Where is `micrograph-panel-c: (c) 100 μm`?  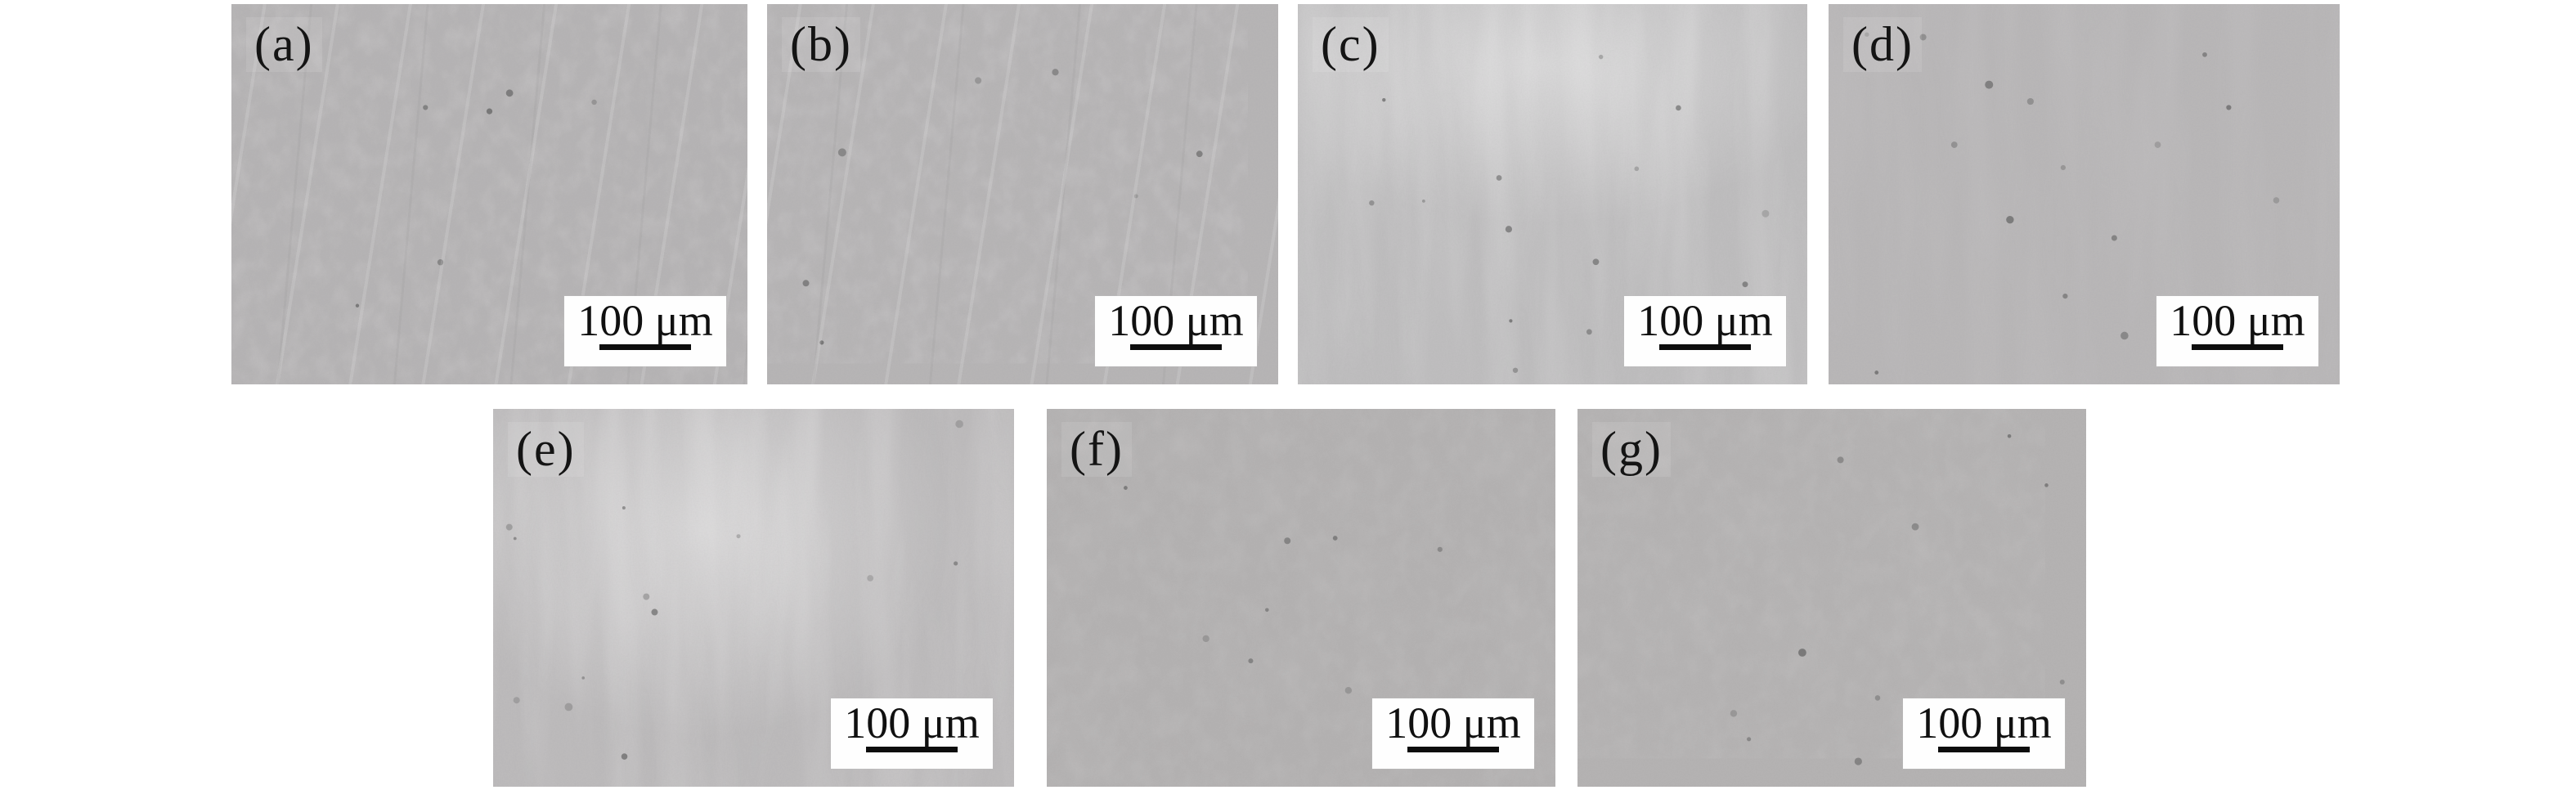
micrograph-panel-c: (c) 100 μm is located at coordinates (1552, 194).